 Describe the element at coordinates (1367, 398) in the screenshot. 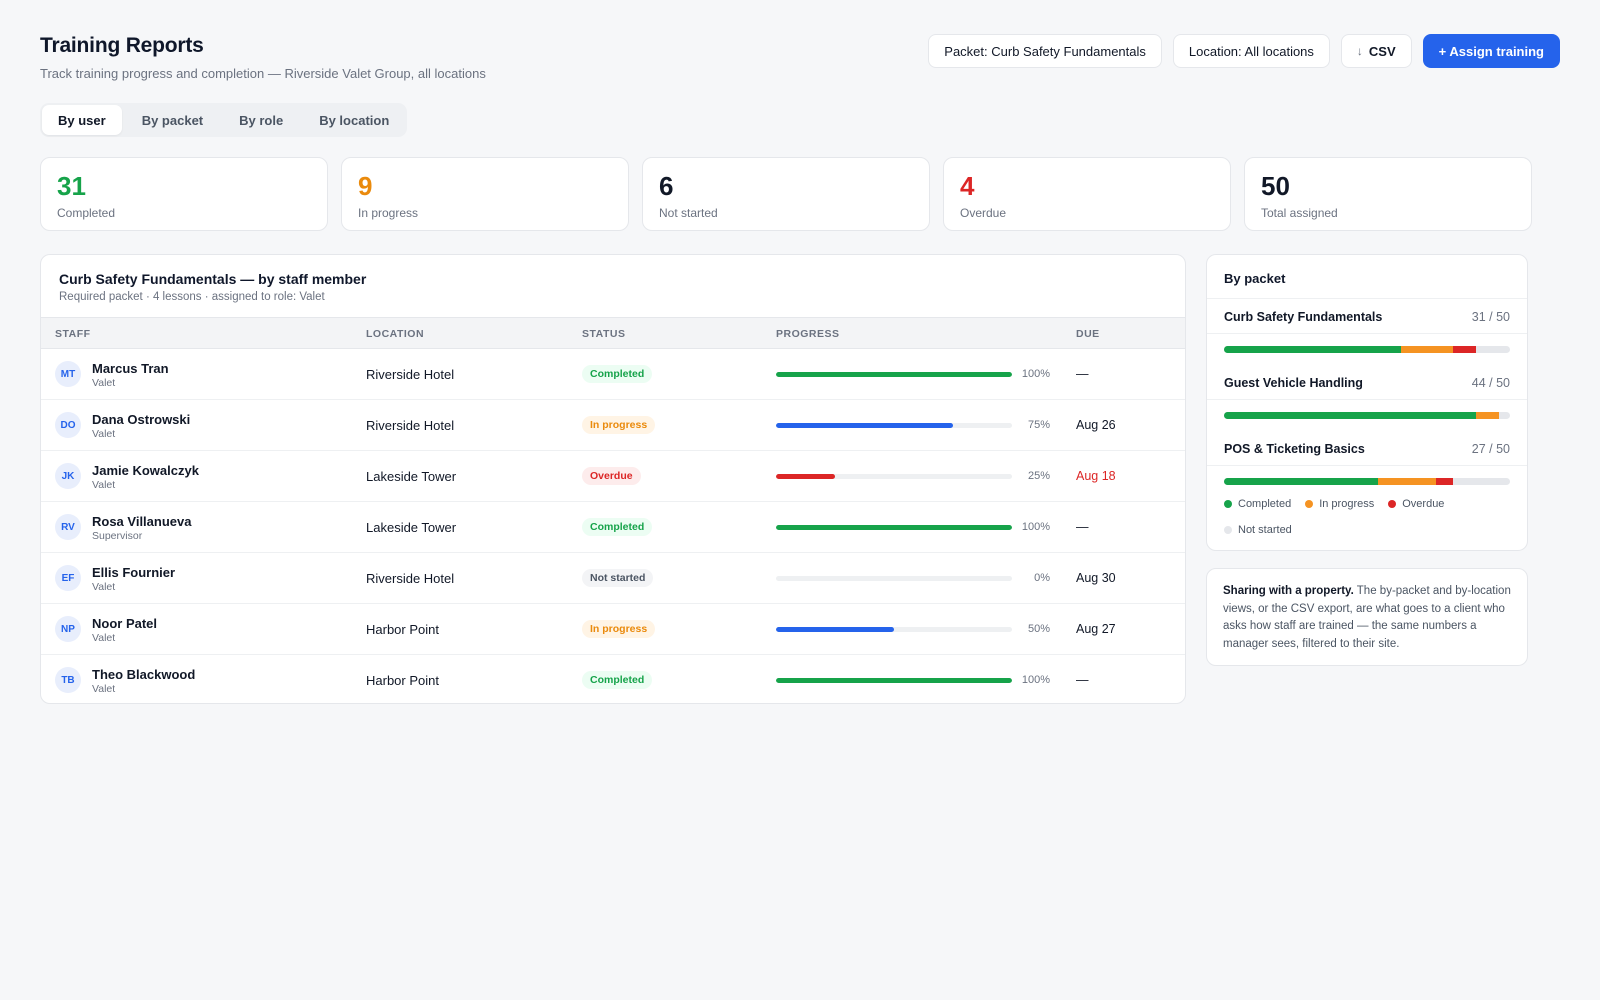

I see `packet-row: Guest Vehicle Handling 44 / 50` at that location.